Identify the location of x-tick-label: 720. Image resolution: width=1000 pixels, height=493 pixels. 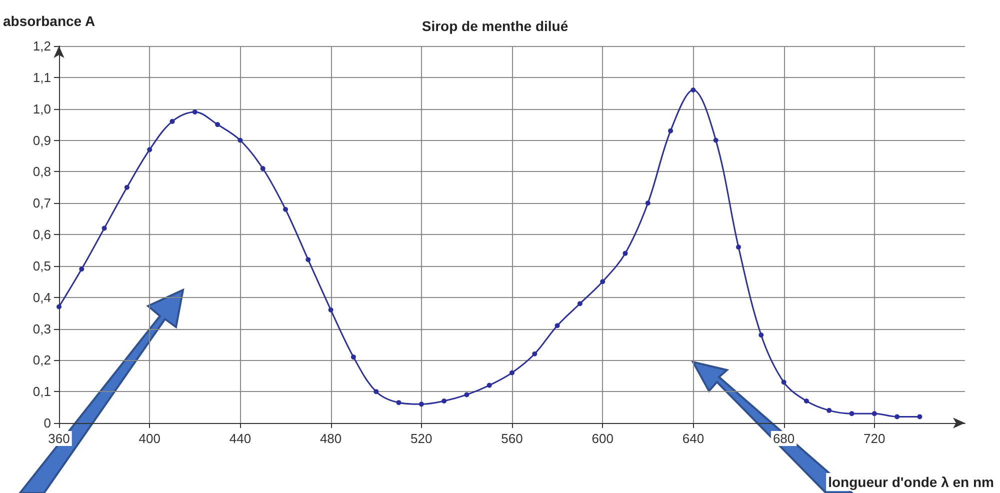
(875, 438).